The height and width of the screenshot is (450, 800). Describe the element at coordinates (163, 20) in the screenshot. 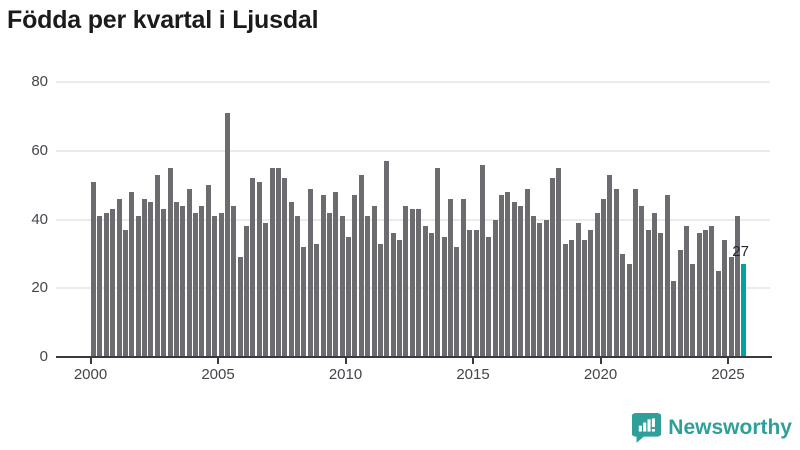

I see `chart-title: Födda per kvartal i Ljusdal` at that location.